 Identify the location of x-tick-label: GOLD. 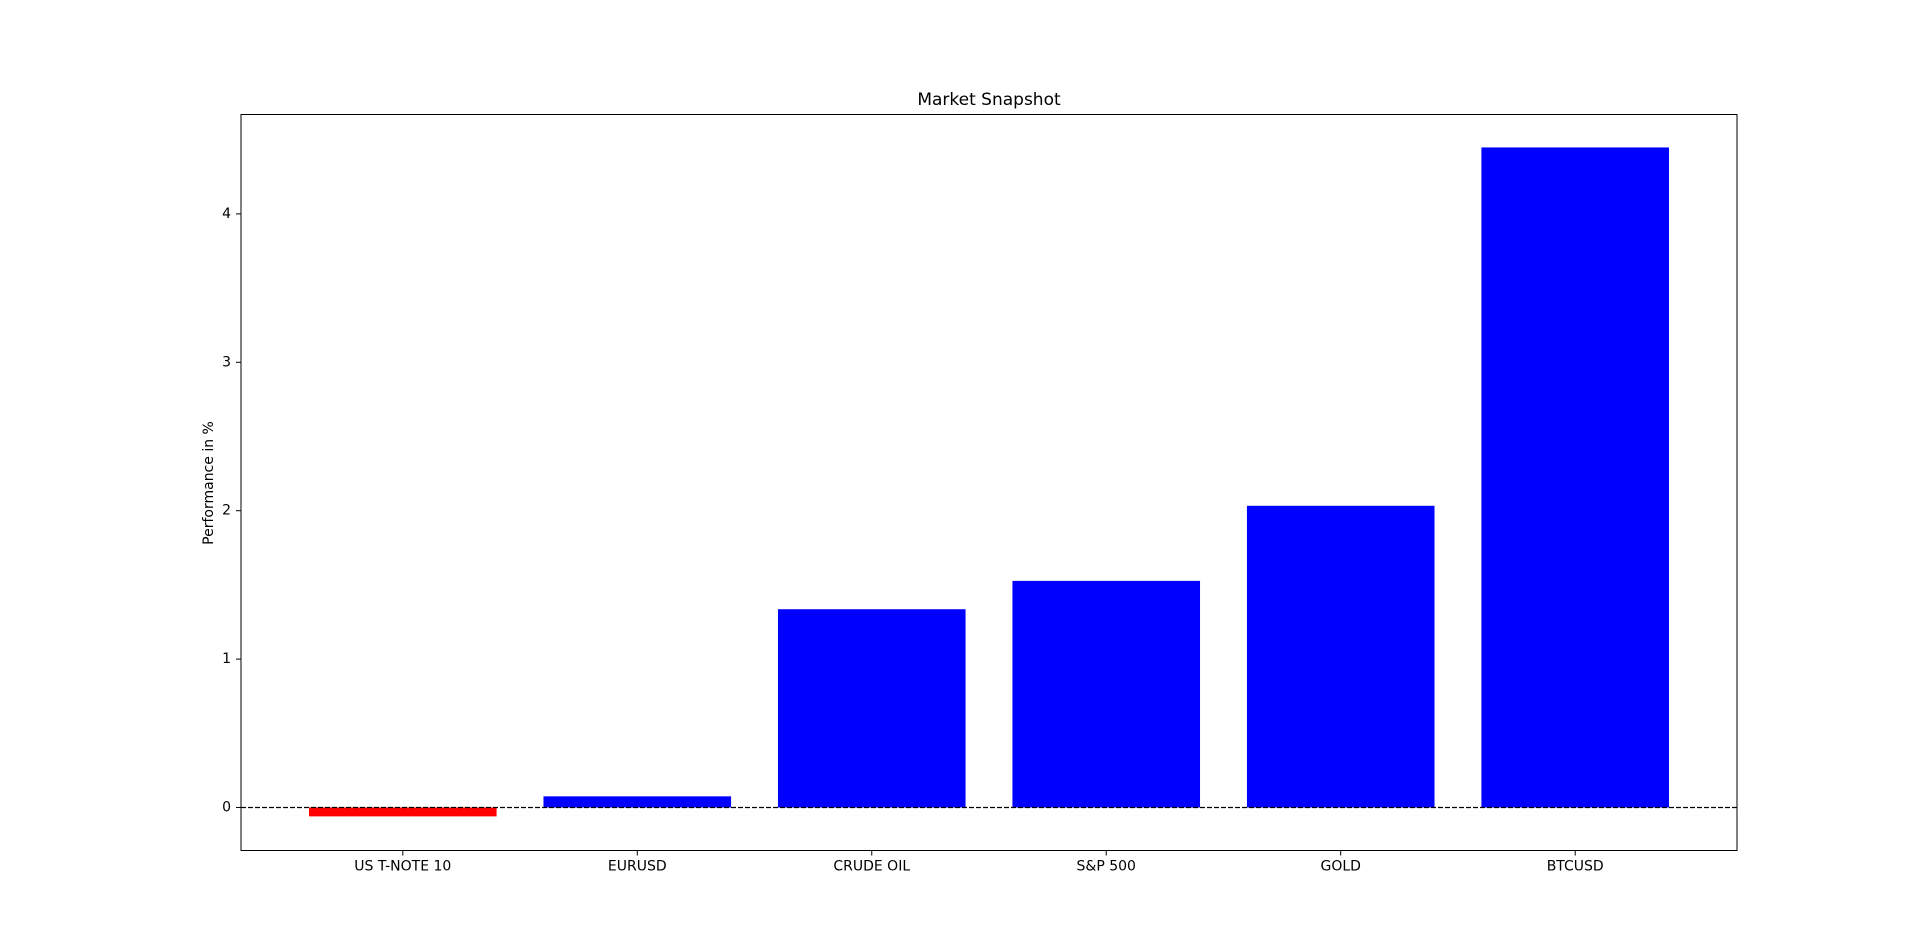
(1340, 867).